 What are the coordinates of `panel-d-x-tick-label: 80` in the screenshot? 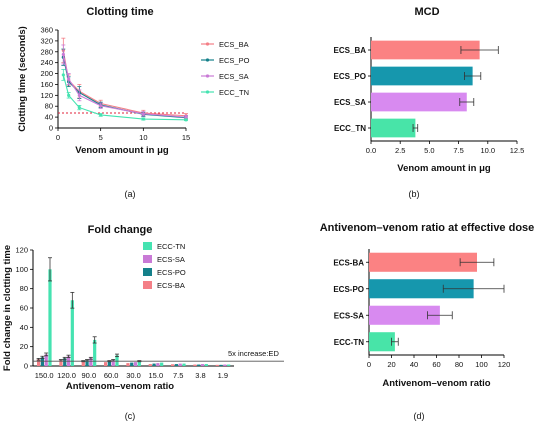 It's located at (459, 364).